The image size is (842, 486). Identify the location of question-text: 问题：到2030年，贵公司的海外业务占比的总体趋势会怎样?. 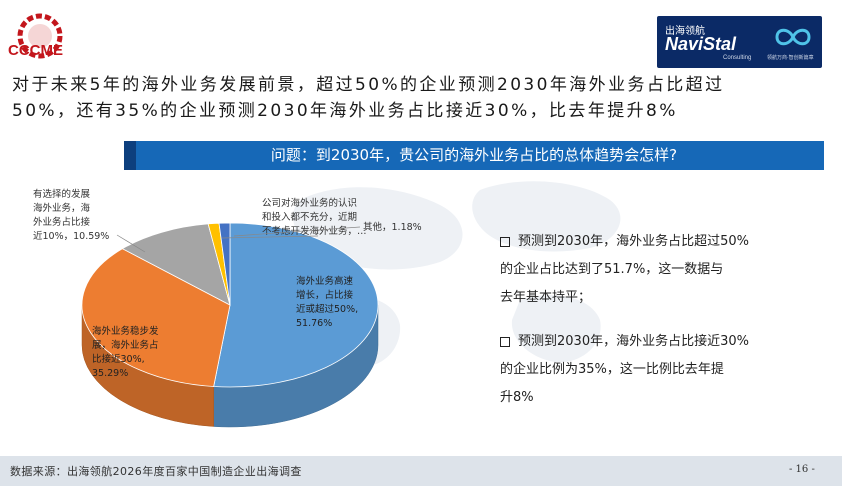
(474, 155).